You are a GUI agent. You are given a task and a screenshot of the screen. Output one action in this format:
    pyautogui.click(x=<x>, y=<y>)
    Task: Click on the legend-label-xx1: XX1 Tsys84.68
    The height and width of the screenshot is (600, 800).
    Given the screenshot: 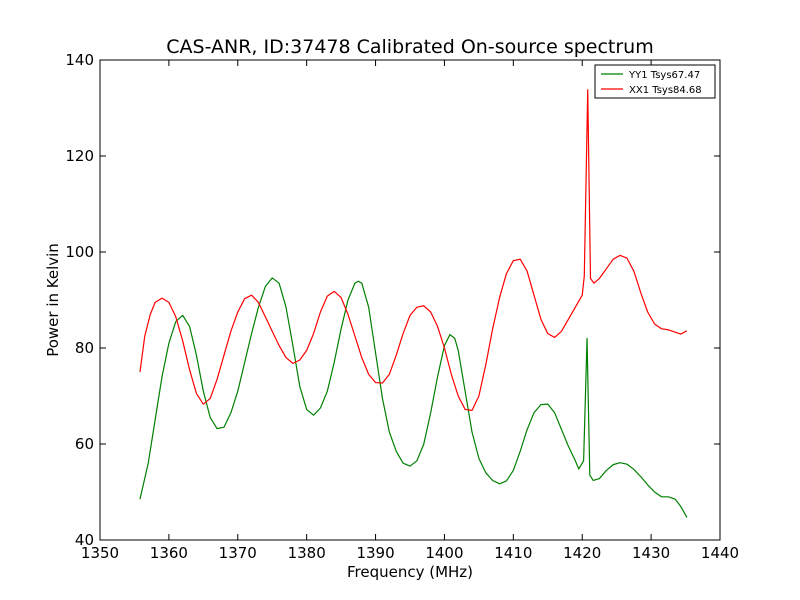 What is the action you would take?
    pyautogui.click(x=665, y=90)
    